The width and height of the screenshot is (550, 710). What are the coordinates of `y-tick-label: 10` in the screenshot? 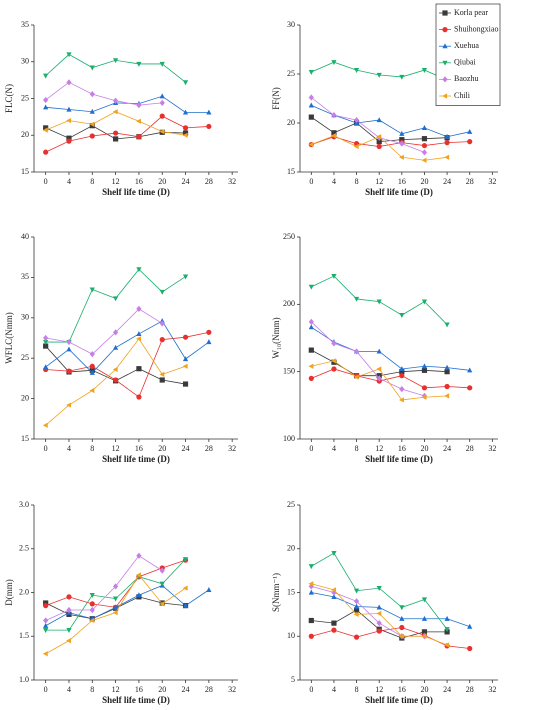 It's located at (291, 635).